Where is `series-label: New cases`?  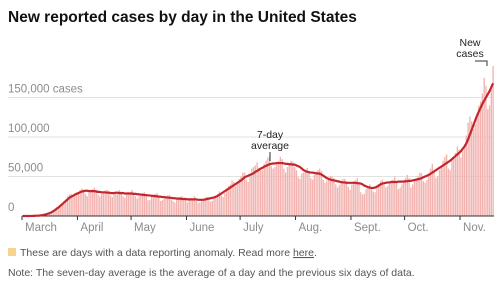
series-label: New cases is located at coordinates (469, 48).